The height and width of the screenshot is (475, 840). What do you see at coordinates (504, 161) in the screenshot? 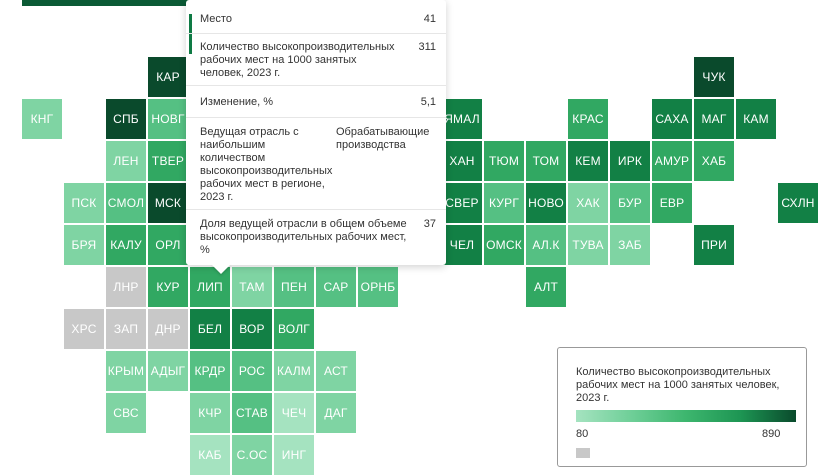
I see `region-tile: ТЮМ` at bounding box center [504, 161].